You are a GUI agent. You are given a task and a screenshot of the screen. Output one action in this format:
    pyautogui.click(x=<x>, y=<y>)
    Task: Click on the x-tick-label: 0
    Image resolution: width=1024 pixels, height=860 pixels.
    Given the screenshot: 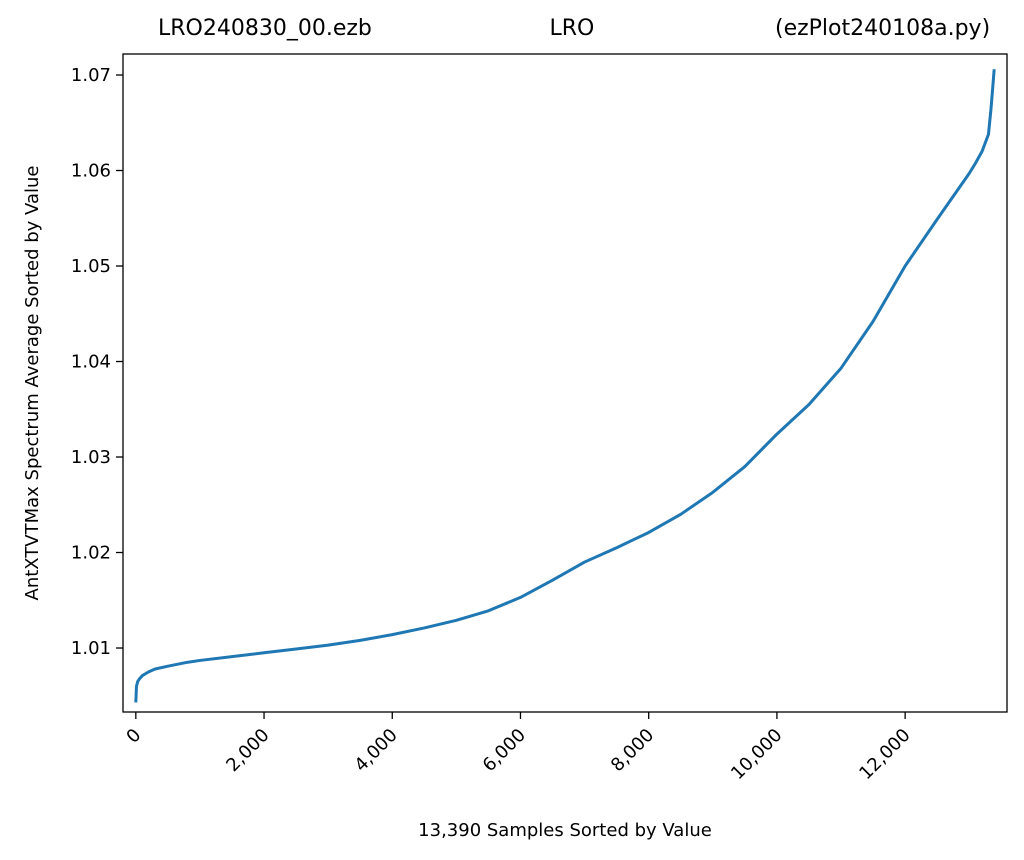 What is the action you would take?
    pyautogui.click(x=133, y=736)
    